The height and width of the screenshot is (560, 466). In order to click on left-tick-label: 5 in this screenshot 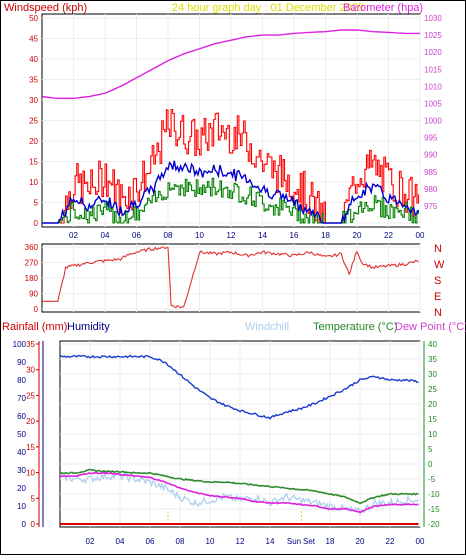, I will do `click(36, 203)`.